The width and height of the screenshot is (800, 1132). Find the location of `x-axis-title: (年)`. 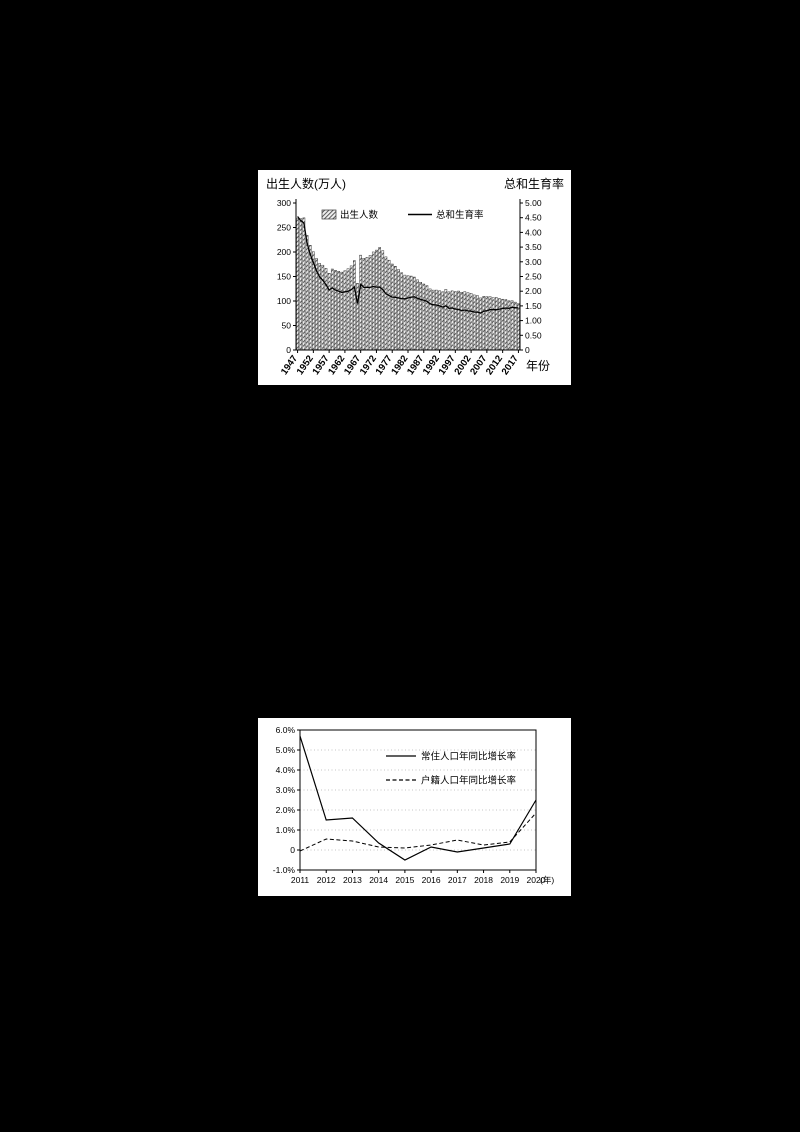

x-axis-title: (年) is located at coordinates (547, 880).